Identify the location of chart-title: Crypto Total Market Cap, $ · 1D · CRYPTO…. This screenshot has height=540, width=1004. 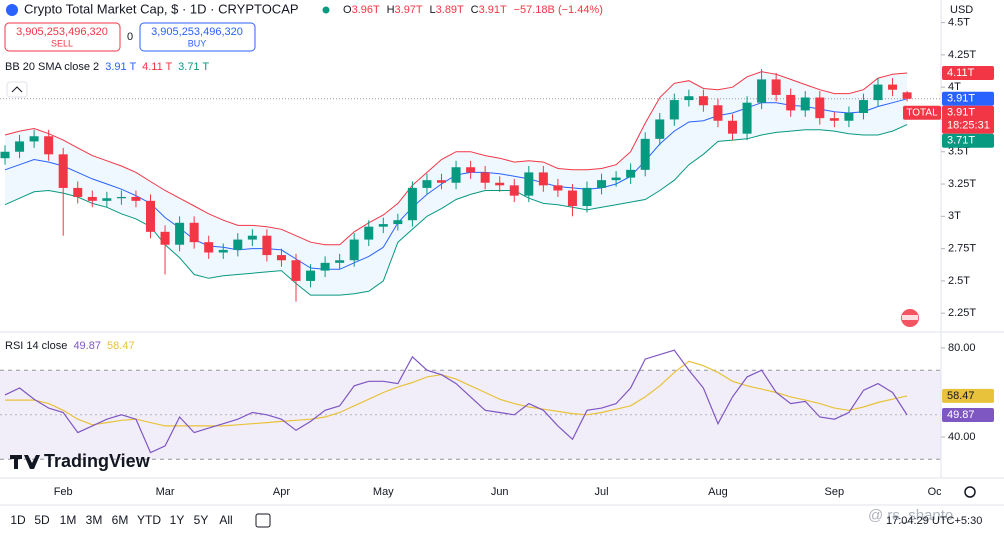
(161, 8).